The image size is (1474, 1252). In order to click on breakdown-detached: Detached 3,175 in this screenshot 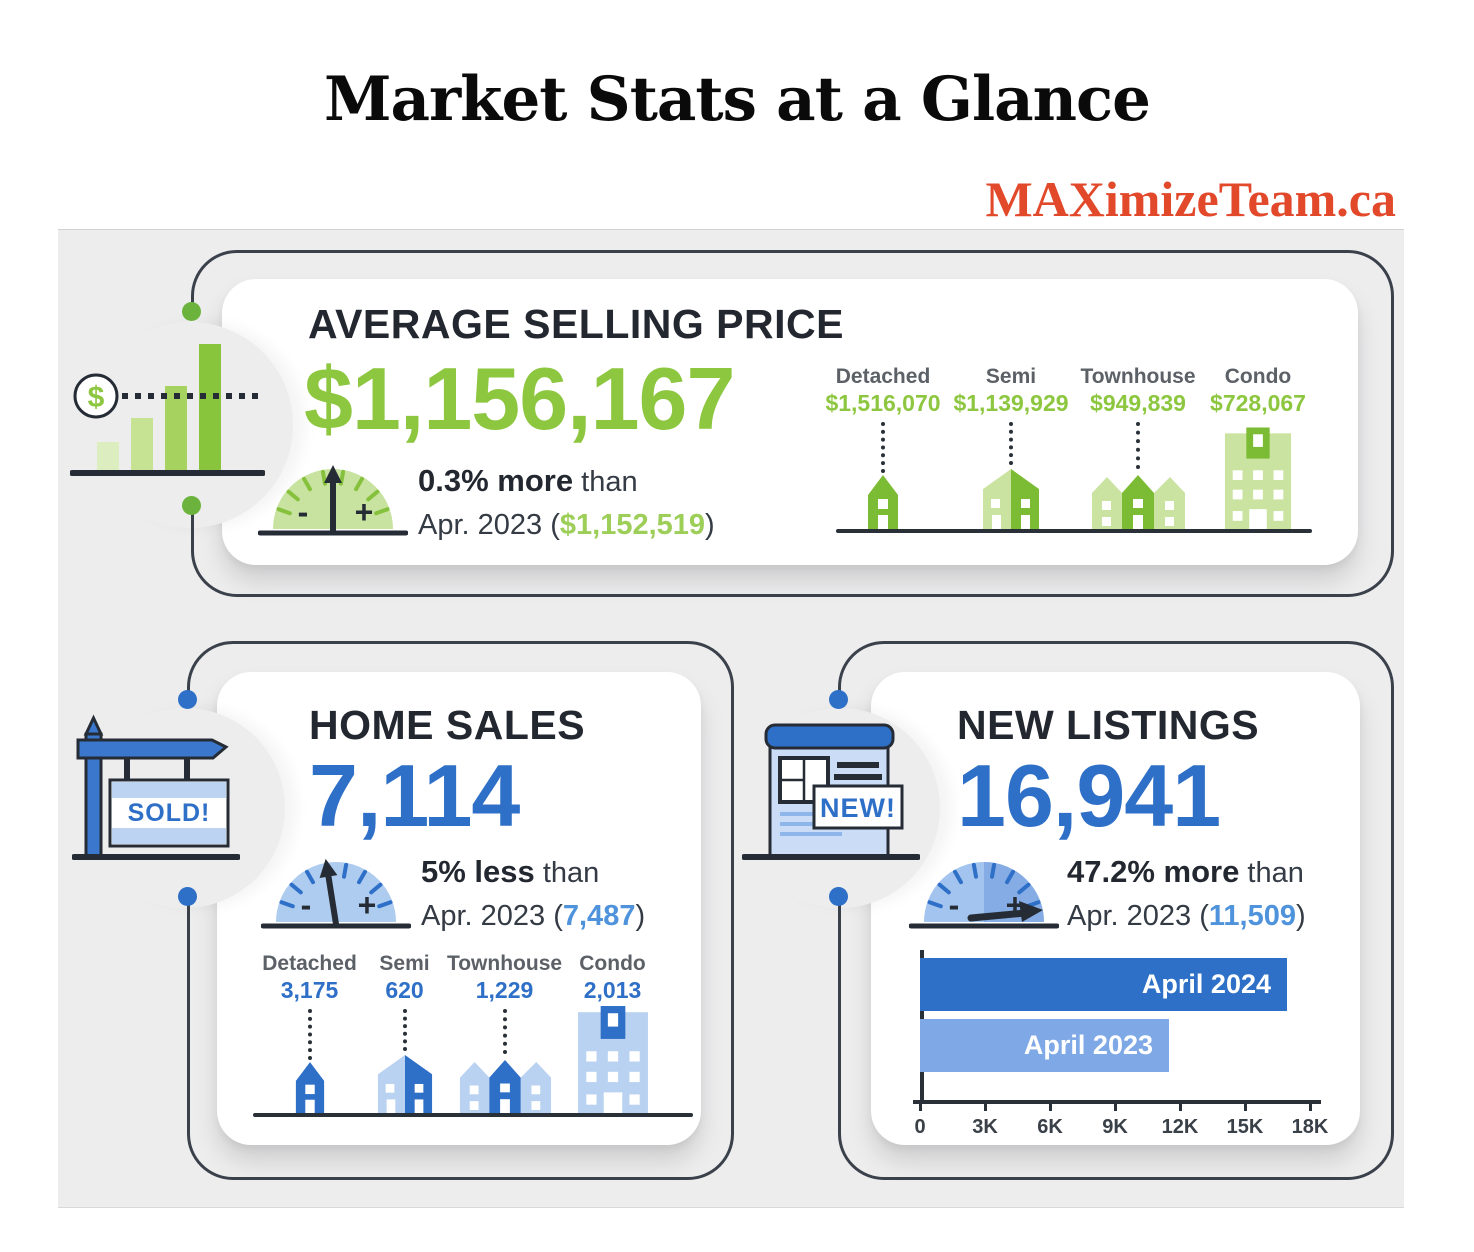, I will do `click(309, 1033)`.